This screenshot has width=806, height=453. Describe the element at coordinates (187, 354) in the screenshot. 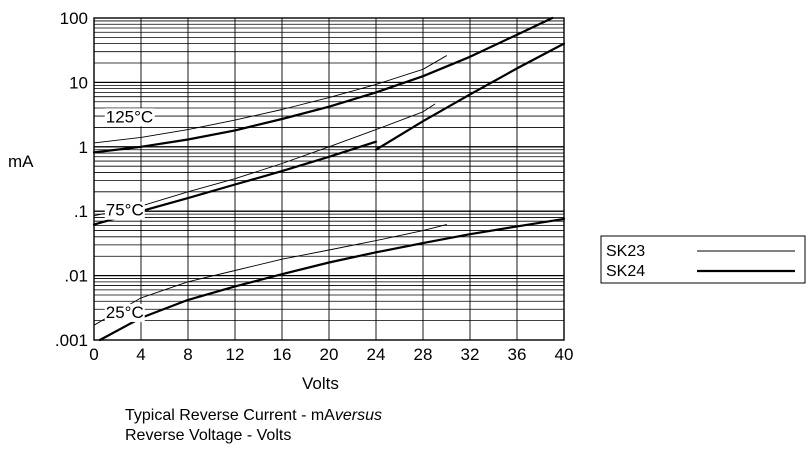

I see `x-tick-label: 8` at that location.